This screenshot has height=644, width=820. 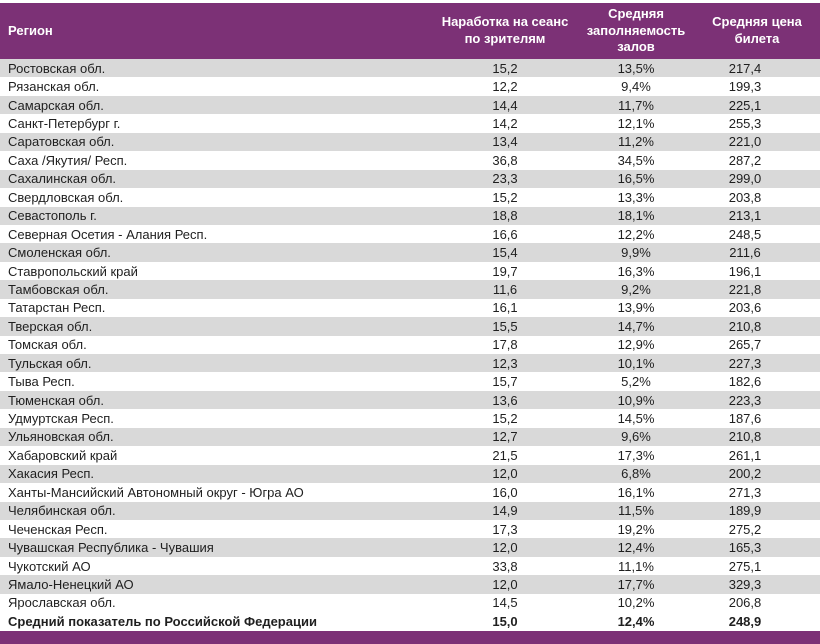 What do you see at coordinates (636, 382) in the screenshot?
I see `occupancy-cell: 5,2%` at bounding box center [636, 382].